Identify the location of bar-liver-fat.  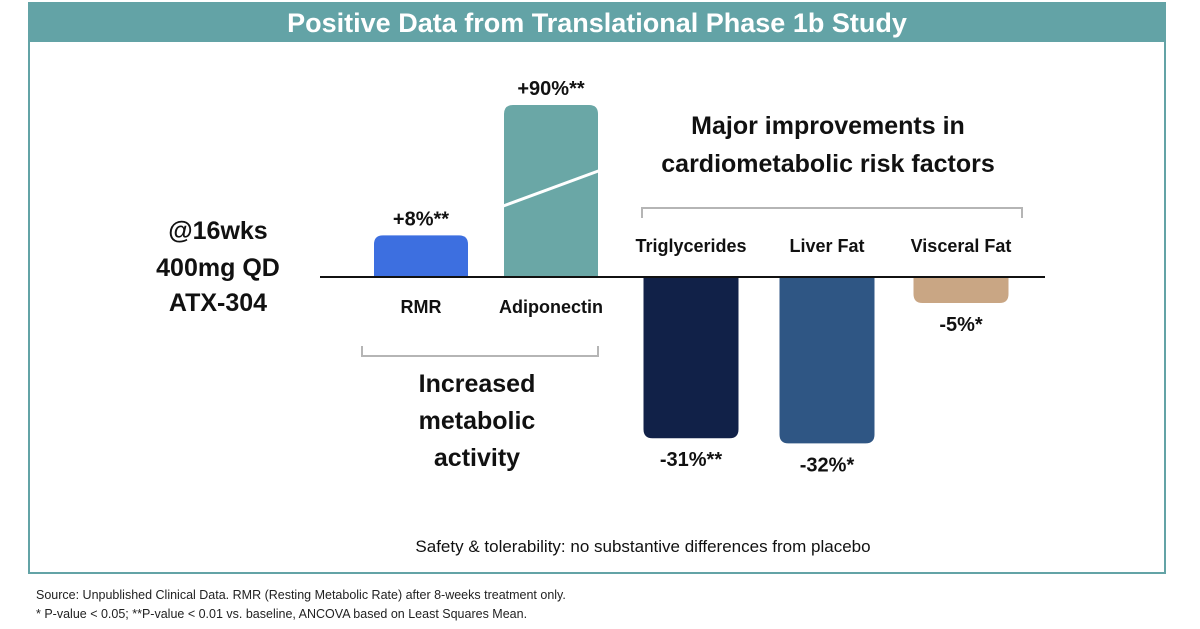
(827, 360).